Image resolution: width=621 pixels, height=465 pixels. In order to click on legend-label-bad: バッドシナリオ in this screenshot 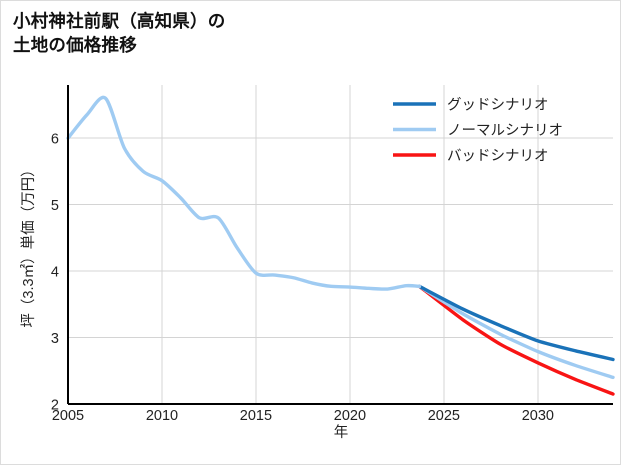, I will do `click(498, 157)`.